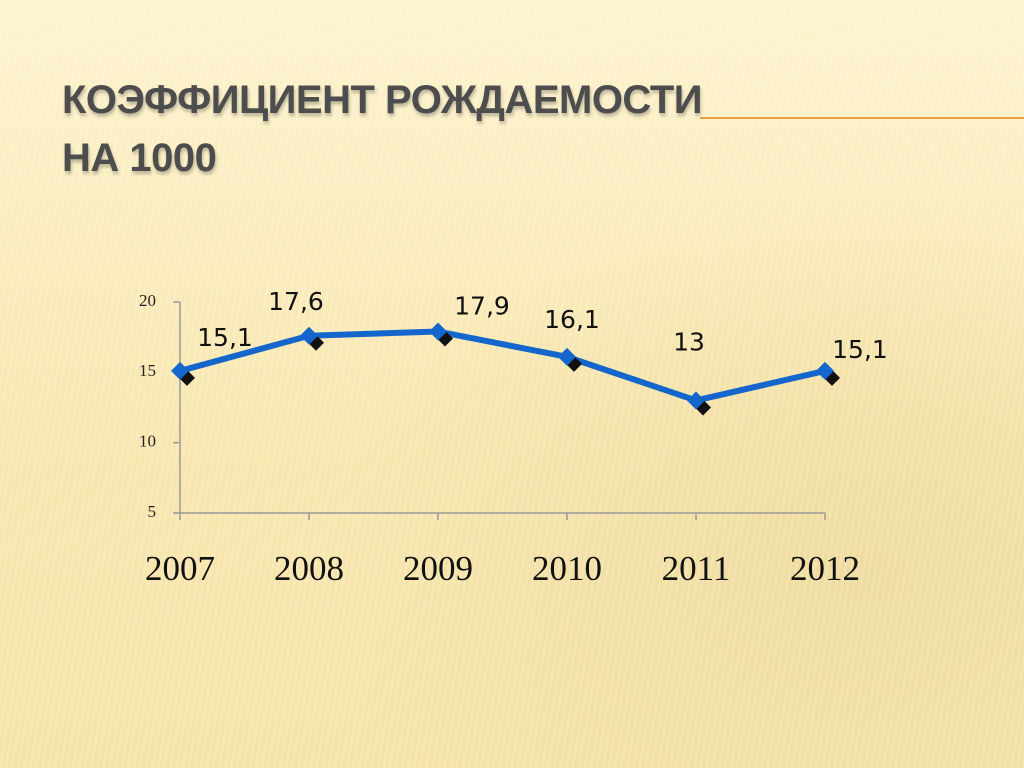 This screenshot has width=1024, height=768. Describe the element at coordinates (147, 300) in the screenshot. I see `y-tick-label: 20` at that location.